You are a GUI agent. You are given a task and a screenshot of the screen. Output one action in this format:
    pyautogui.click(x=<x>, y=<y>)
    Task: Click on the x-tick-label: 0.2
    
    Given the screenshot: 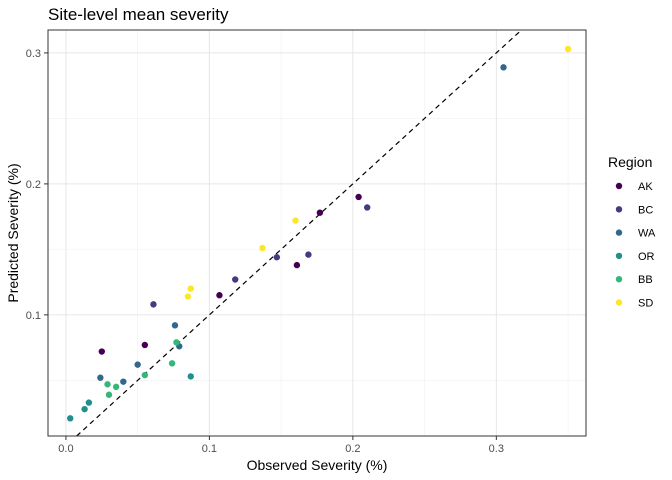 What is the action you would take?
    pyautogui.click(x=352, y=449)
    